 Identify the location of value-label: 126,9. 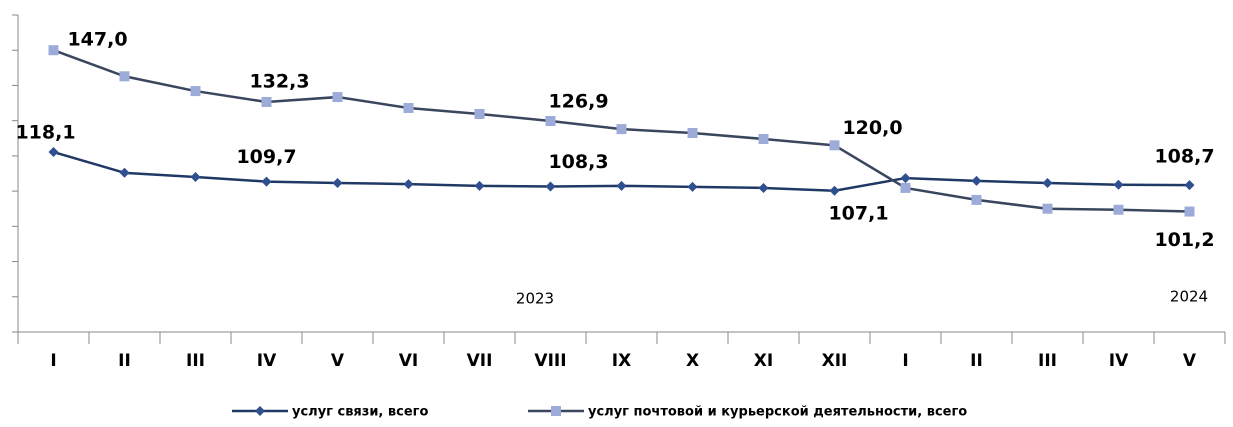
(578, 102).